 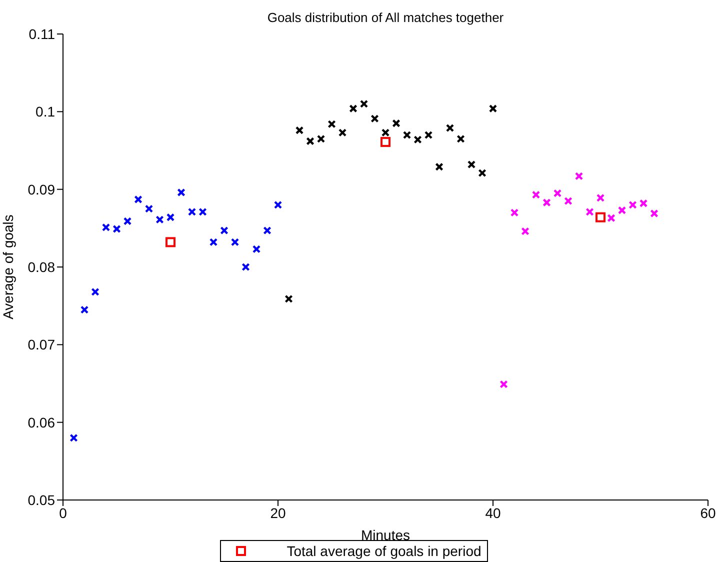 What do you see at coordinates (385, 535) in the screenshot?
I see `x-axis-title: Minutes` at bounding box center [385, 535].